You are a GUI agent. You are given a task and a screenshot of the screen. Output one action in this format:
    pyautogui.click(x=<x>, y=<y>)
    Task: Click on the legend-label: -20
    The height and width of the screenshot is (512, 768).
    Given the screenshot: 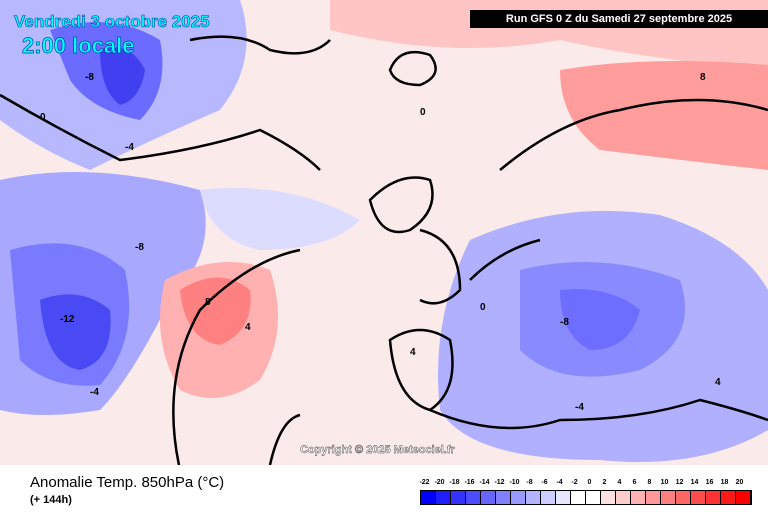 What is the action you would take?
    pyautogui.click(x=439, y=482)
    